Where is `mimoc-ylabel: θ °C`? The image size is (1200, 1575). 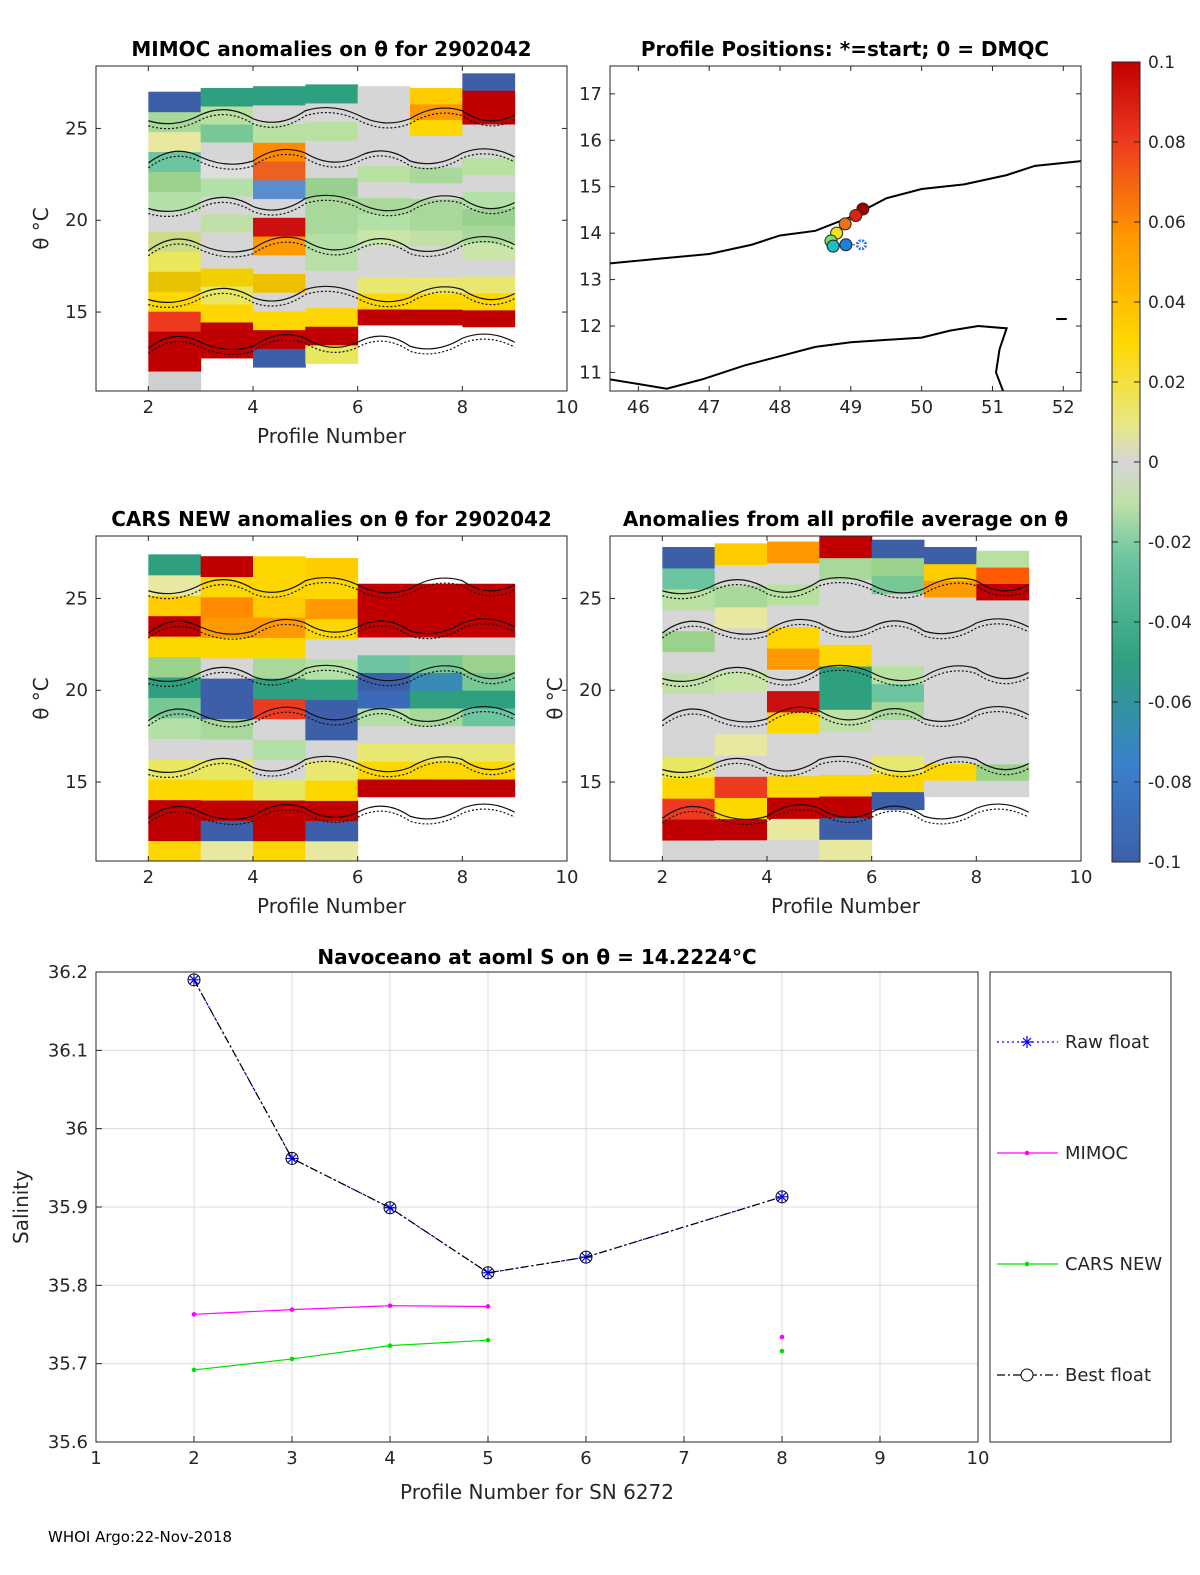 mimoc-ylabel: θ °C is located at coordinates (41, 228).